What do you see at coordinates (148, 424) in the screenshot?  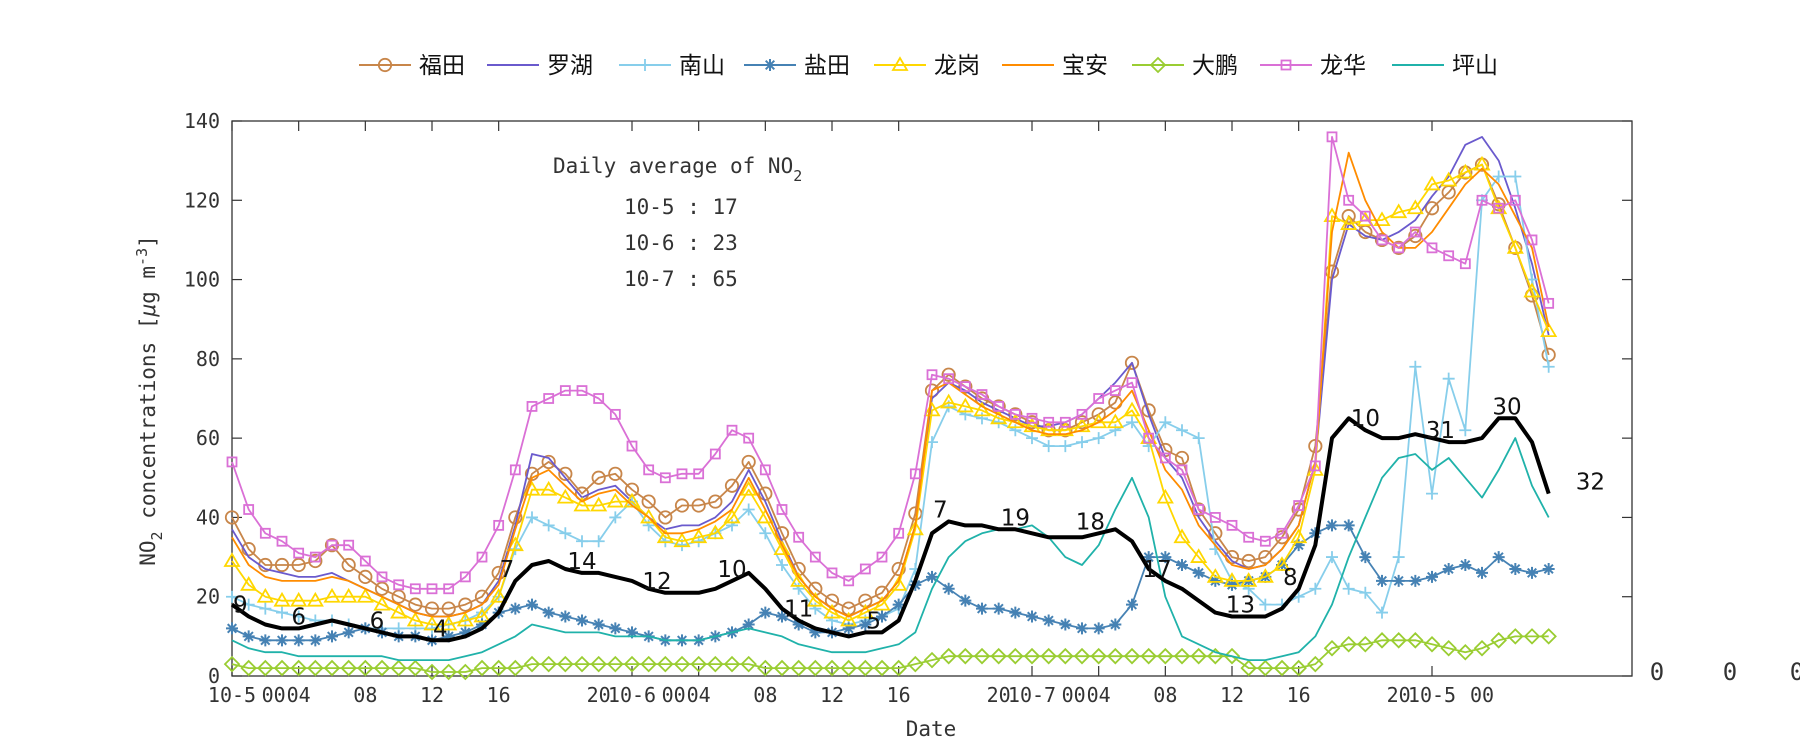 I see `y-title-suffix: concentrations [` at bounding box center [148, 424].